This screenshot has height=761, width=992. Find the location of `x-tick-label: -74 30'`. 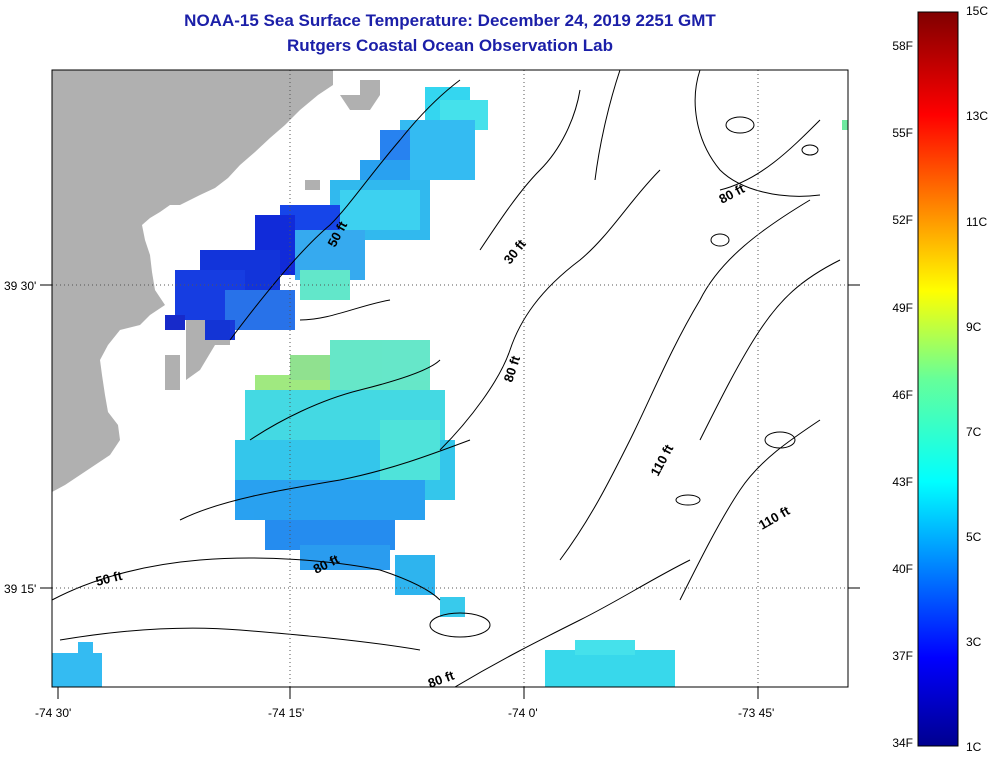

x-tick-label: -74 30' is located at coordinates (53, 713).